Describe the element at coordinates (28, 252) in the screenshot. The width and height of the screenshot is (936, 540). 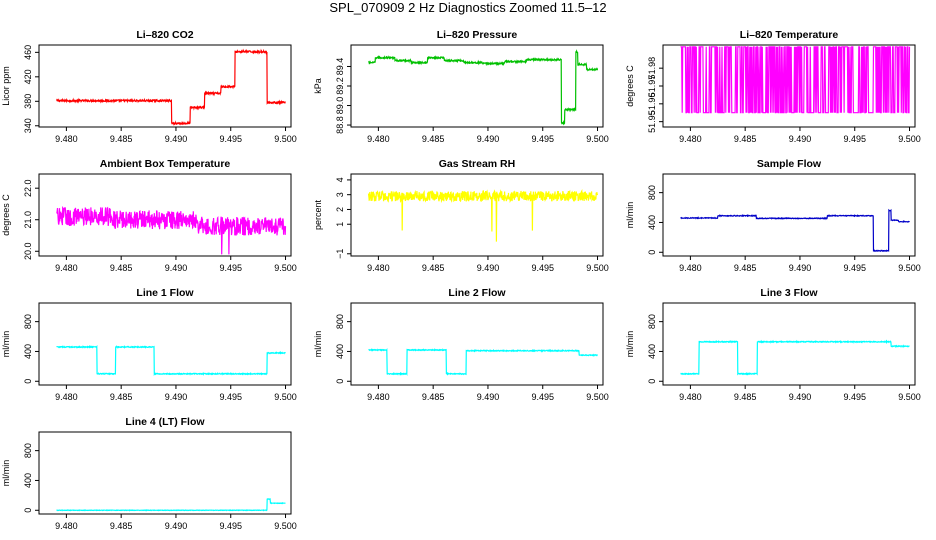
I see `y-tick-label: 20.0` at that location.